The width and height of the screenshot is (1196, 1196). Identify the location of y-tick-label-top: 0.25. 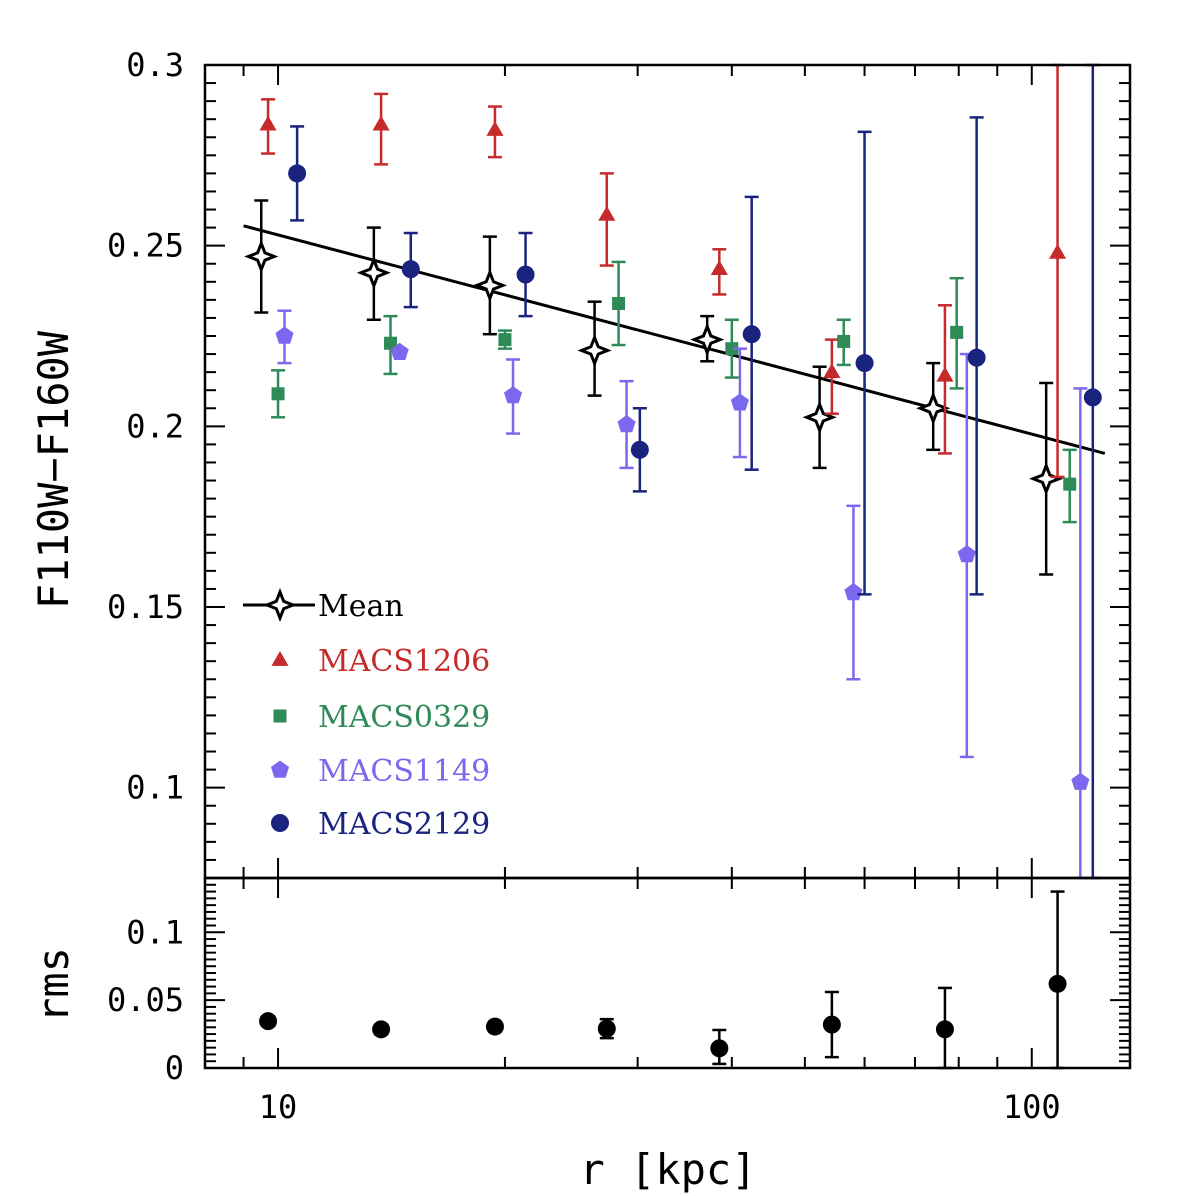
(145, 246).